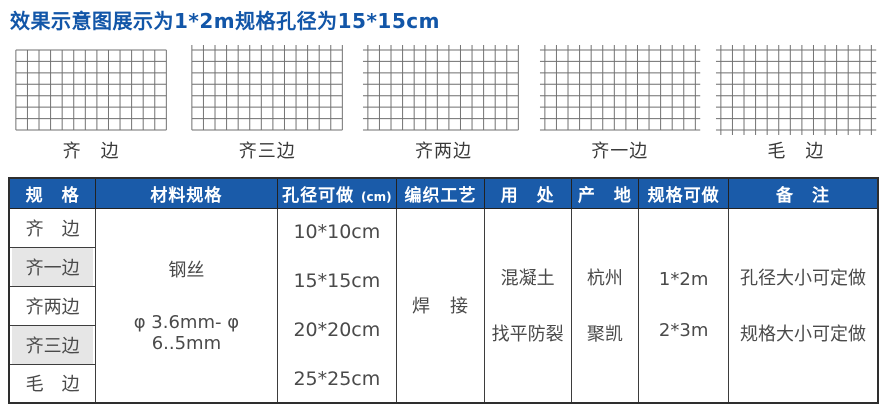 This screenshot has height=409, width=887. I want to click on hole-sizes-cell: 10*10cm 15*15cm 20*20cm 25*25cm, so click(337, 305).